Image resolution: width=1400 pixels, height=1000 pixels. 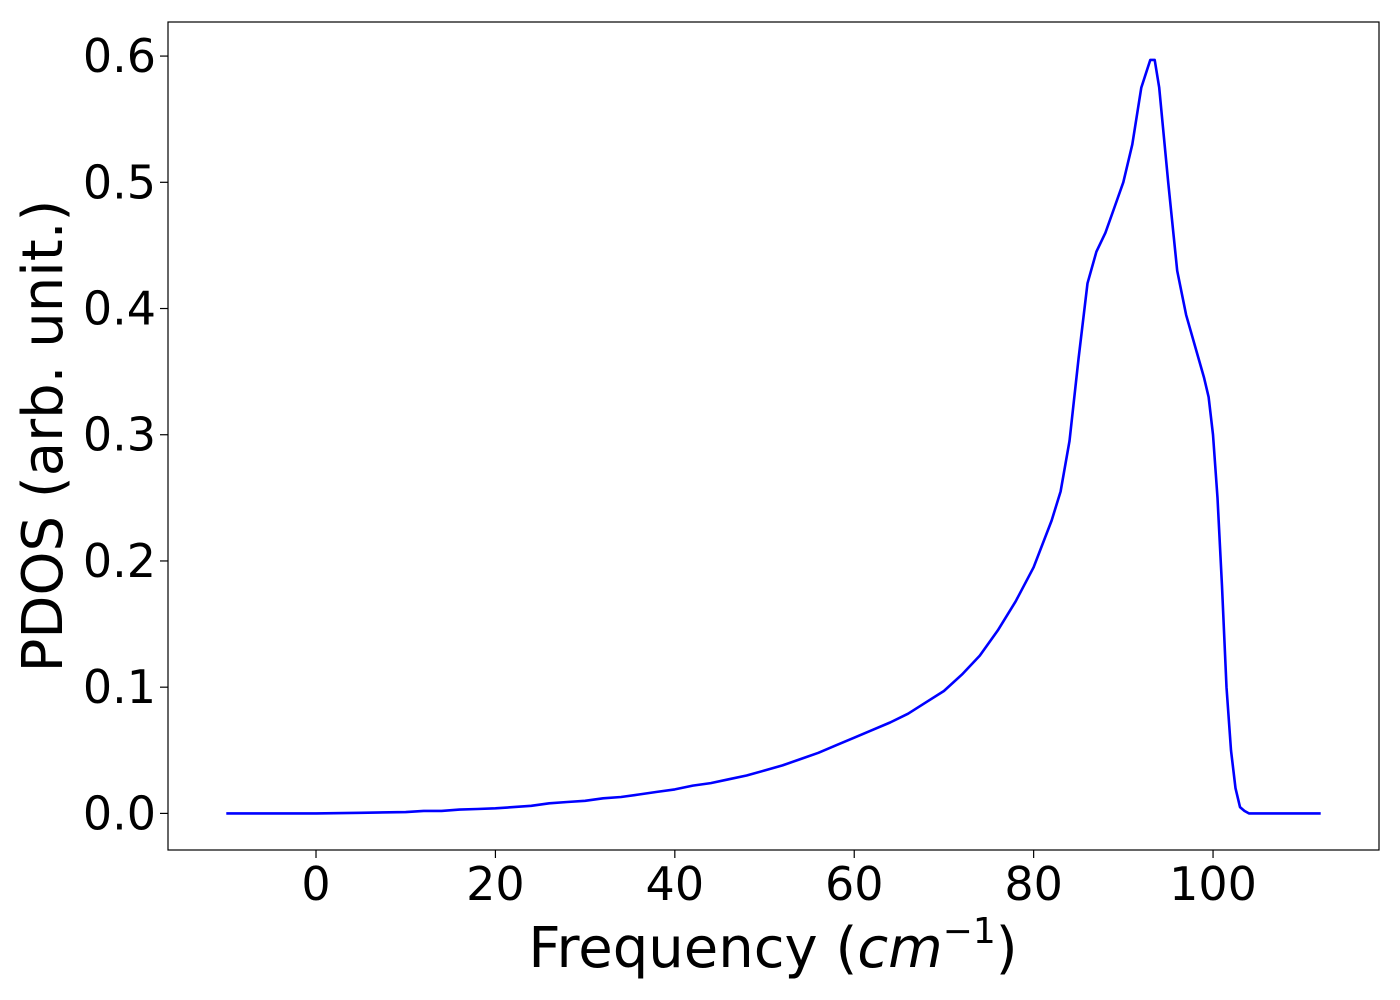 What do you see at coordinates (495, 884) in the screenshot?
I see `x-tick-label: 20` at bounding box center [495, 884].